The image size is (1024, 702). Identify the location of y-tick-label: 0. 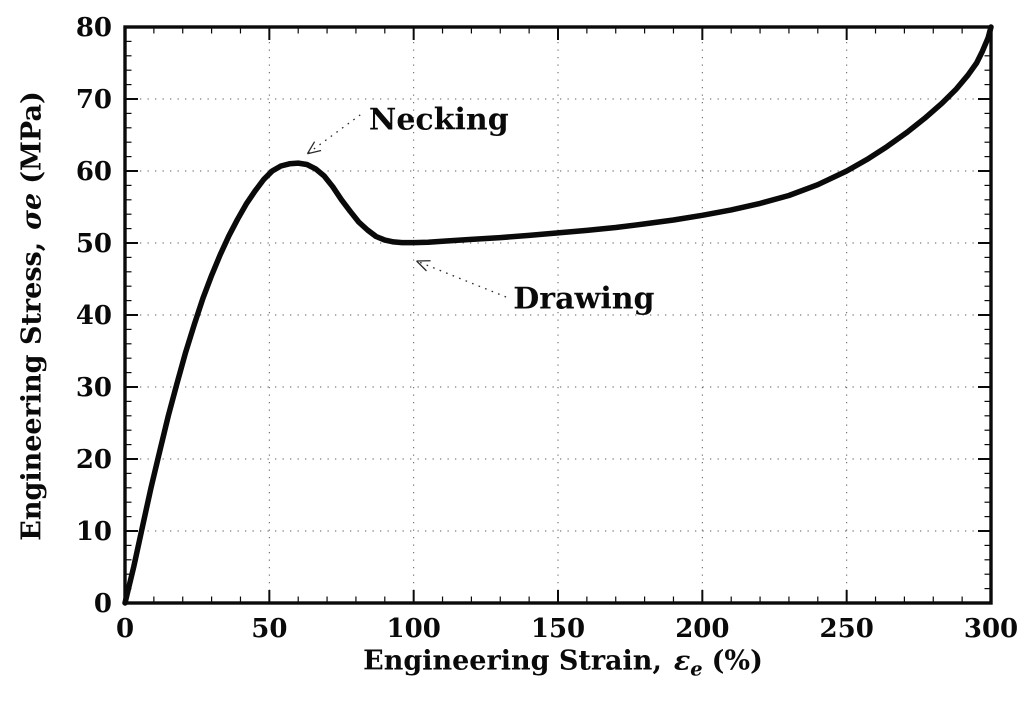
(103, 604).